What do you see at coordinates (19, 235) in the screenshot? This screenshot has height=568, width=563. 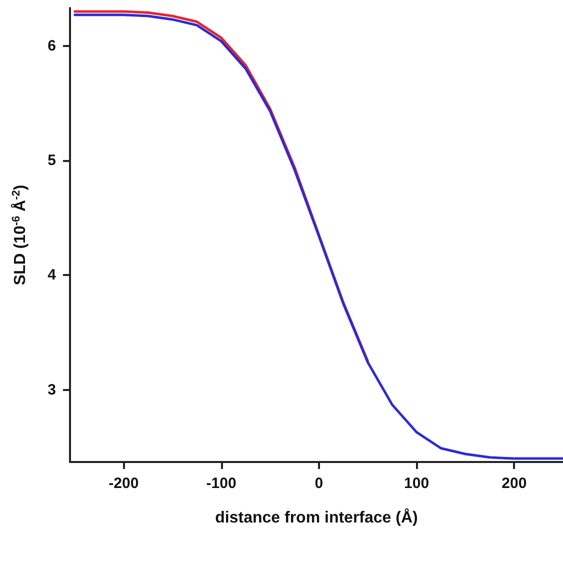 I see `y-axis-title: SLD (10-6 Å-2)` at bounding box center [19, 235].